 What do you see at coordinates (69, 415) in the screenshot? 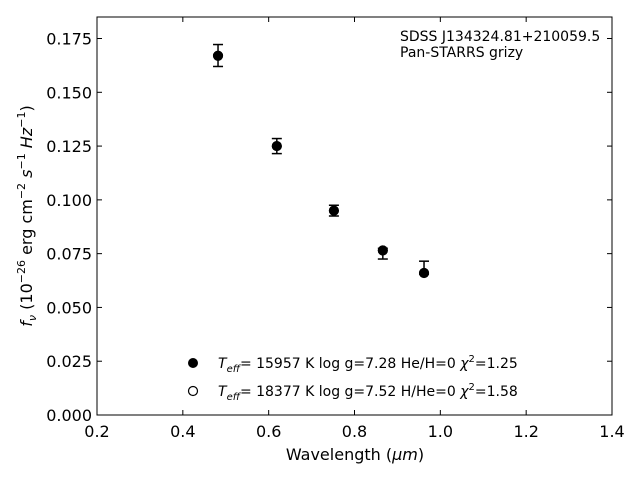
I see `y-tick-label: 0.000` at bounding box center [69, 415].